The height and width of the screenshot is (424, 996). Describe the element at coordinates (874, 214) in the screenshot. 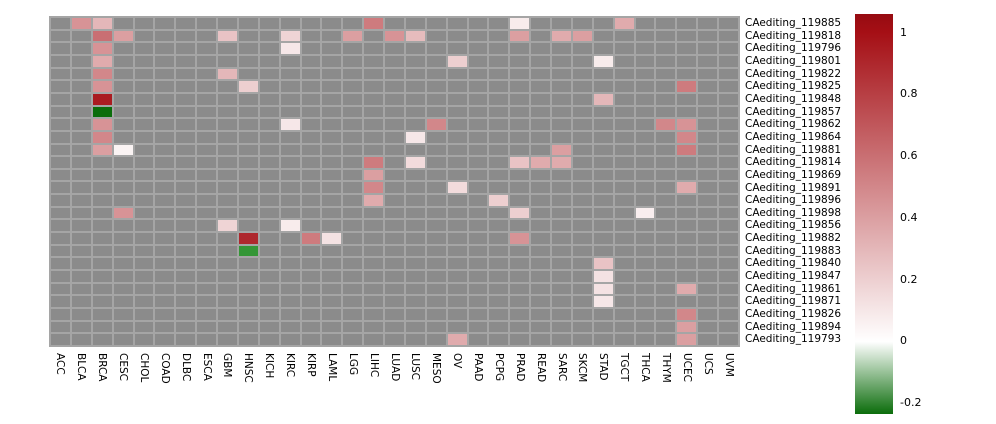

I see `colorbar-gradient` at that location.